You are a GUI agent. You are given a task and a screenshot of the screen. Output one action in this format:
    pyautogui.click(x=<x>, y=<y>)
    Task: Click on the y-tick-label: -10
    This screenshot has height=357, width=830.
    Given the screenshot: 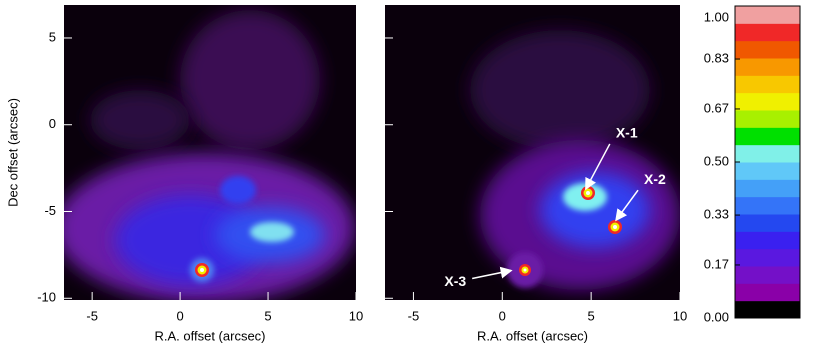 What is the action you would take?
    pyautogui.click(x=46, y=297)
    